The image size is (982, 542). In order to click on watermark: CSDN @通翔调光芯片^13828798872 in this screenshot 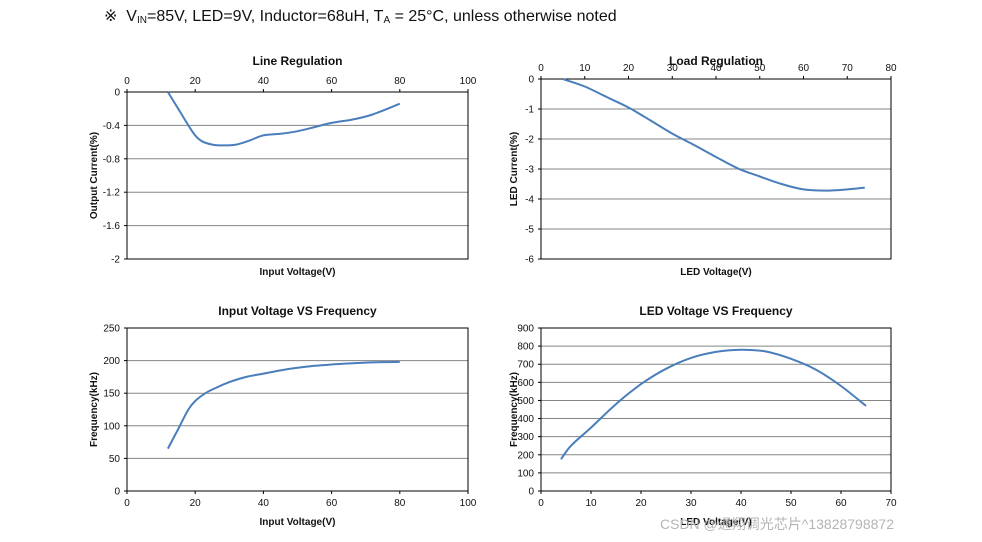, I will do `click(777, 524)`.